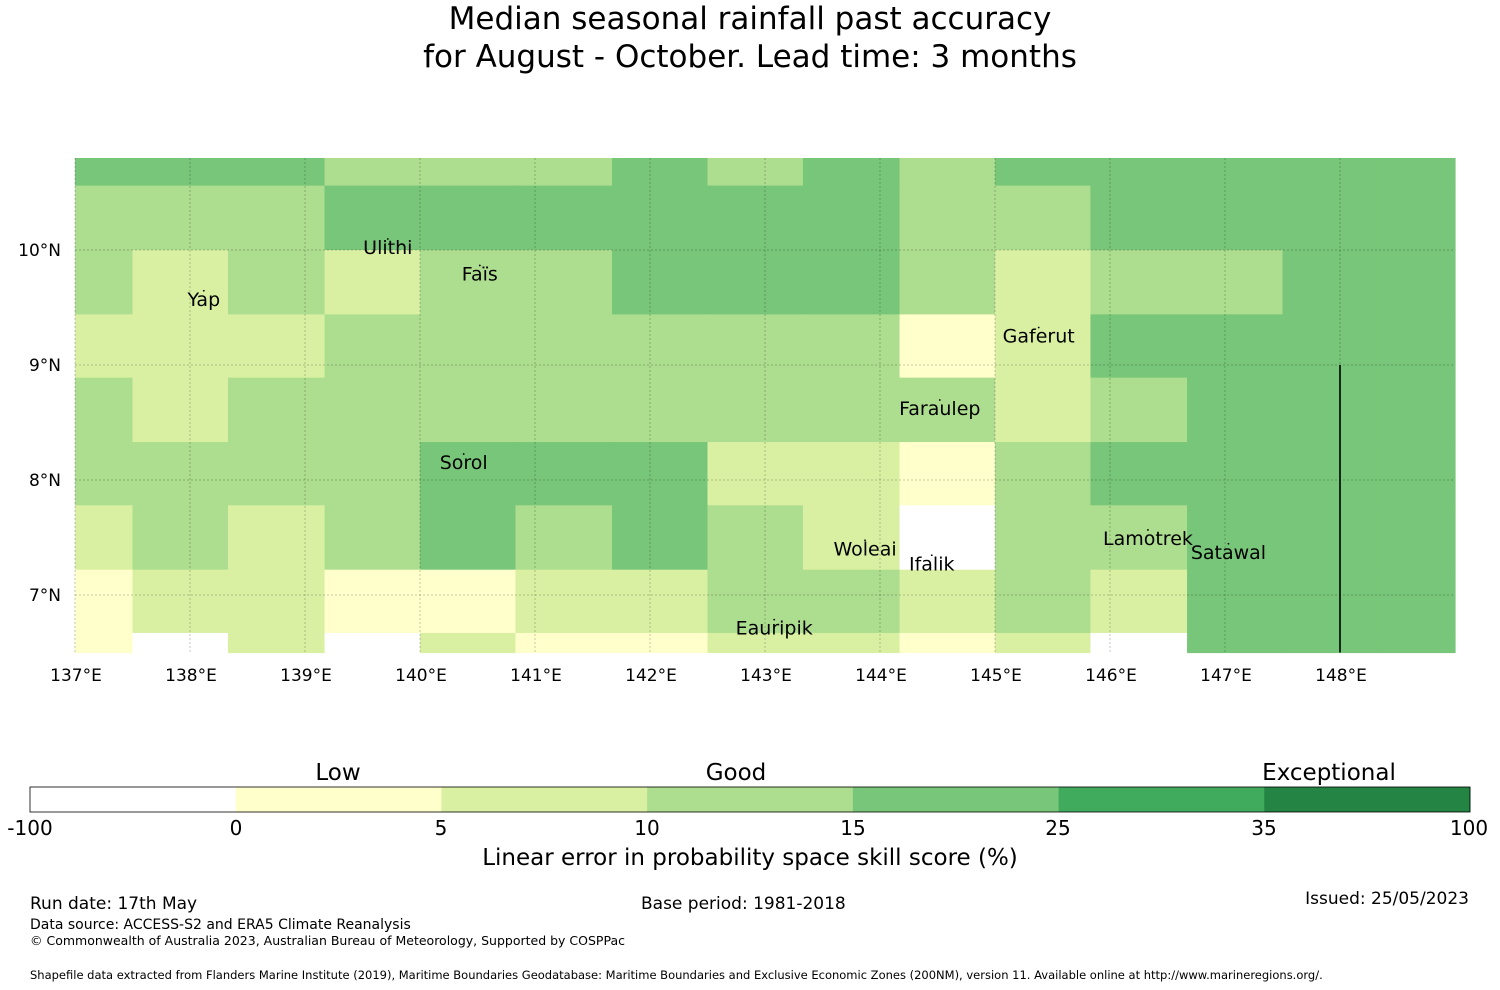 The width and height of the screenshot is (1500, 990). What do you see at coordinates (647, 828) in the screenshot?
I see `colorbar-tick: 10` at bounding box center [647, 828].